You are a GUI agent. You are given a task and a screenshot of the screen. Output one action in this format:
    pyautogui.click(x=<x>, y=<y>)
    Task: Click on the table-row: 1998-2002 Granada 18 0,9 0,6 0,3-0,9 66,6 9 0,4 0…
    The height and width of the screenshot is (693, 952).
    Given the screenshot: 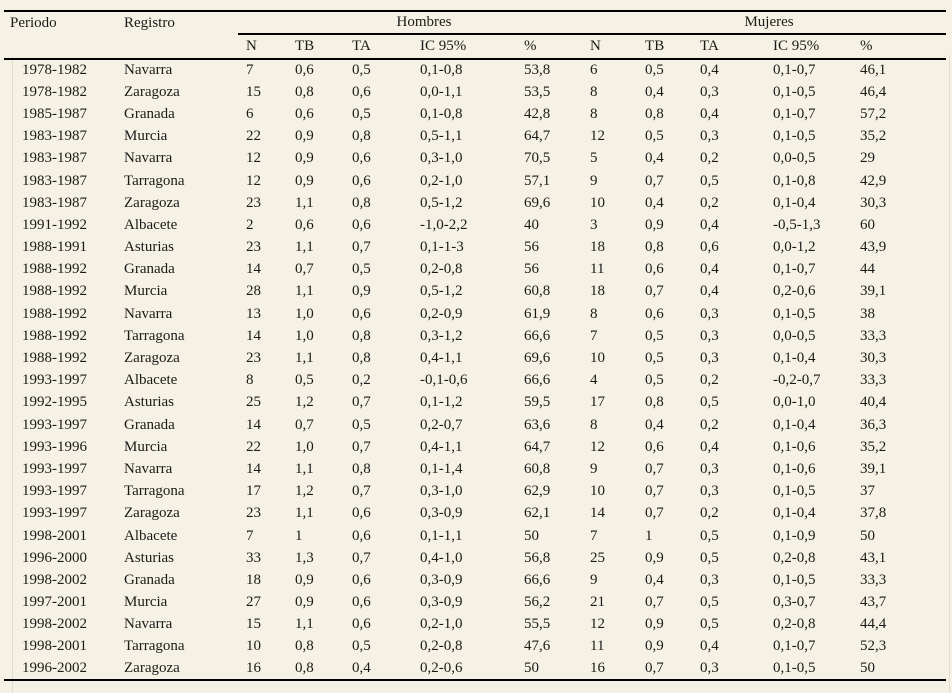 What is the action you would take?
    pyautogui.click(x=475, y=580)
    